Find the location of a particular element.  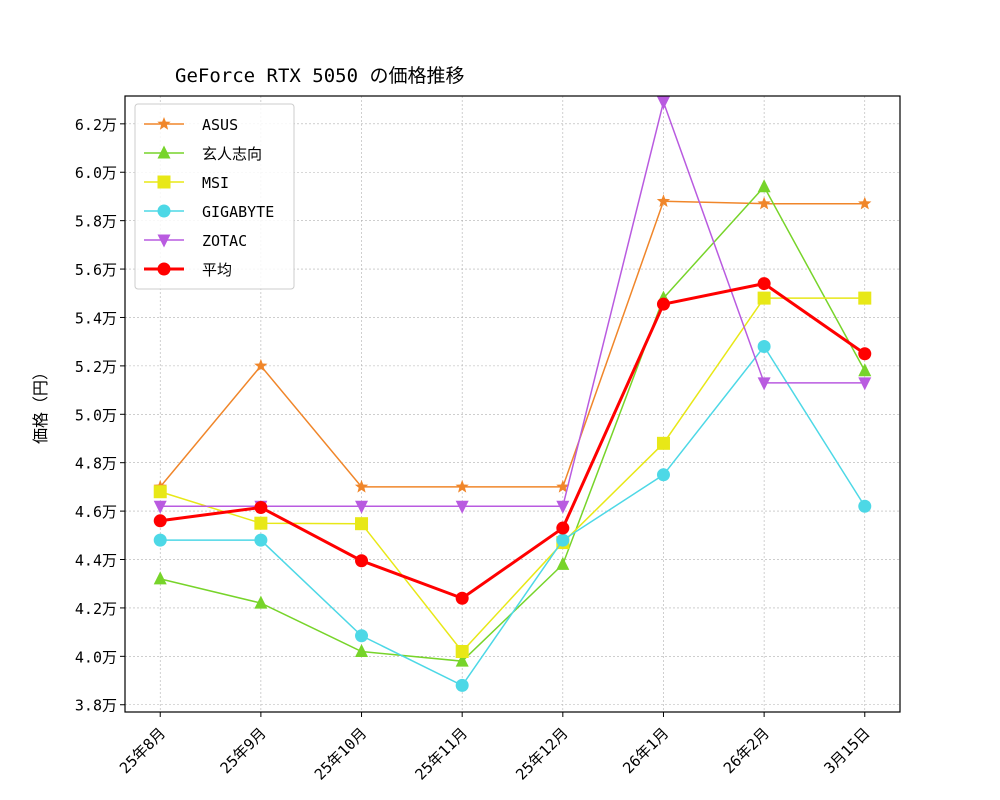

y-tick-label: 4.0万 is located at coordinates (96, 657).